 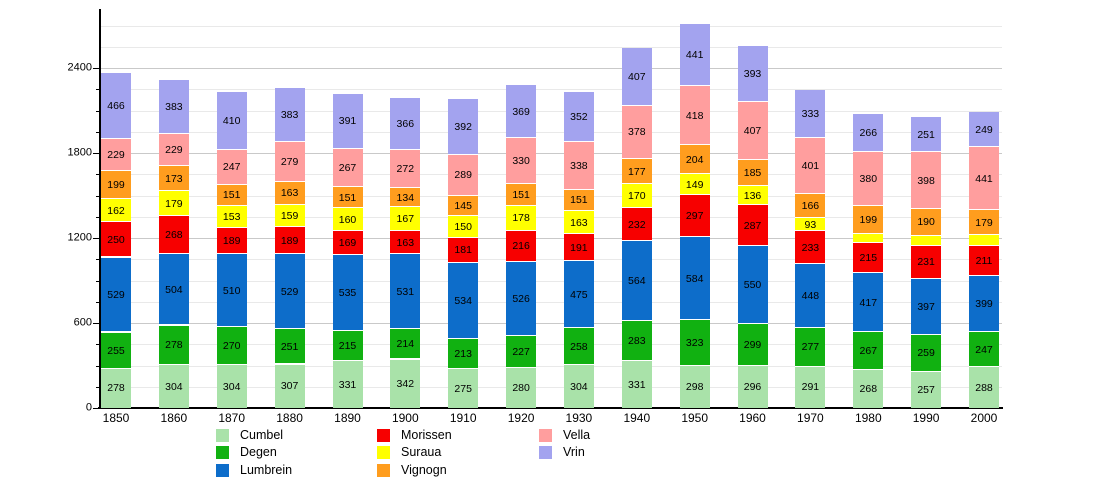 I want to click on bar-value-label: 251, so click(x=926, y=134).